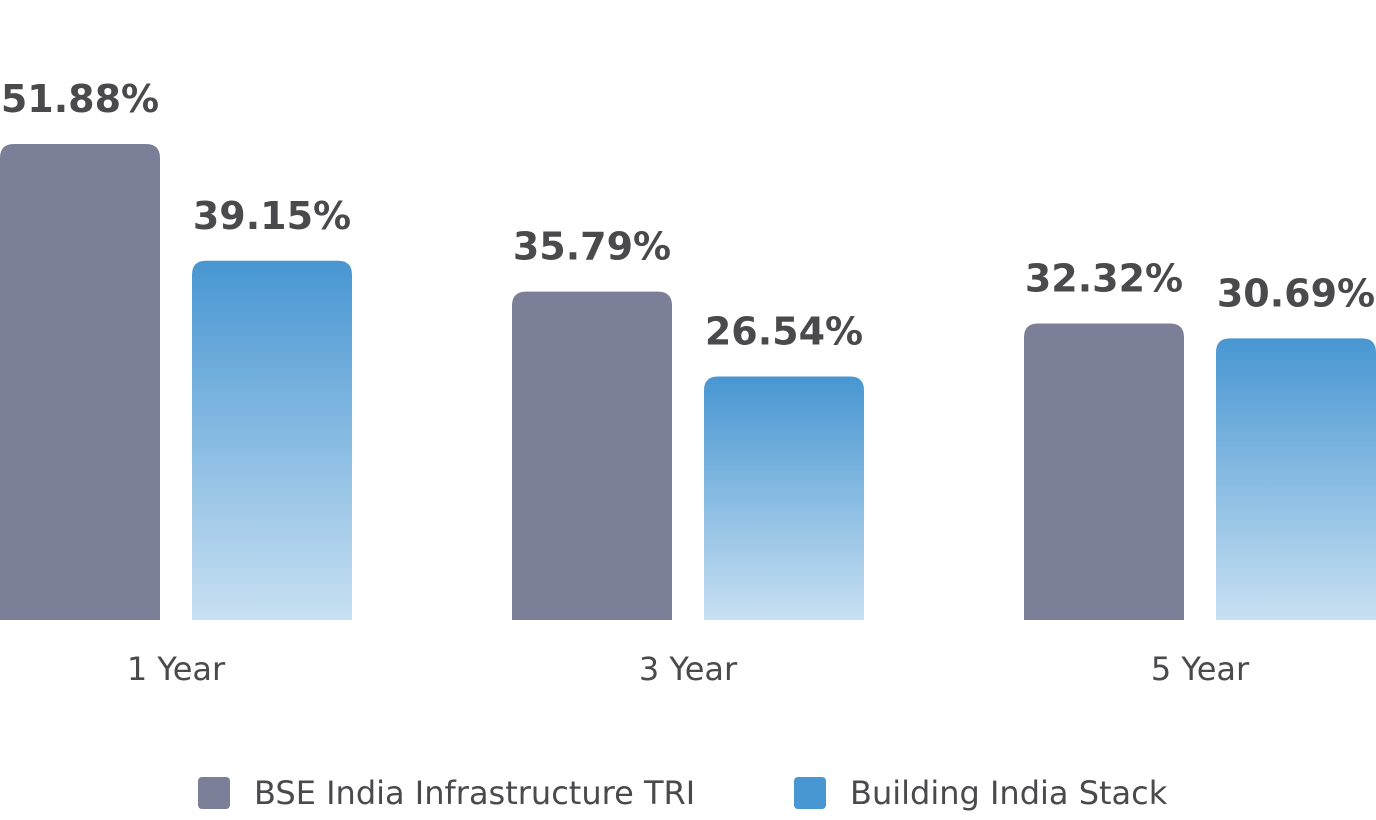 This screenshot has height=820, width=1376. What do you see at coordinates (810, 793) in the screenshot?
I see `legend-swatch-building-india-stack` at bounding box center [810, 793].